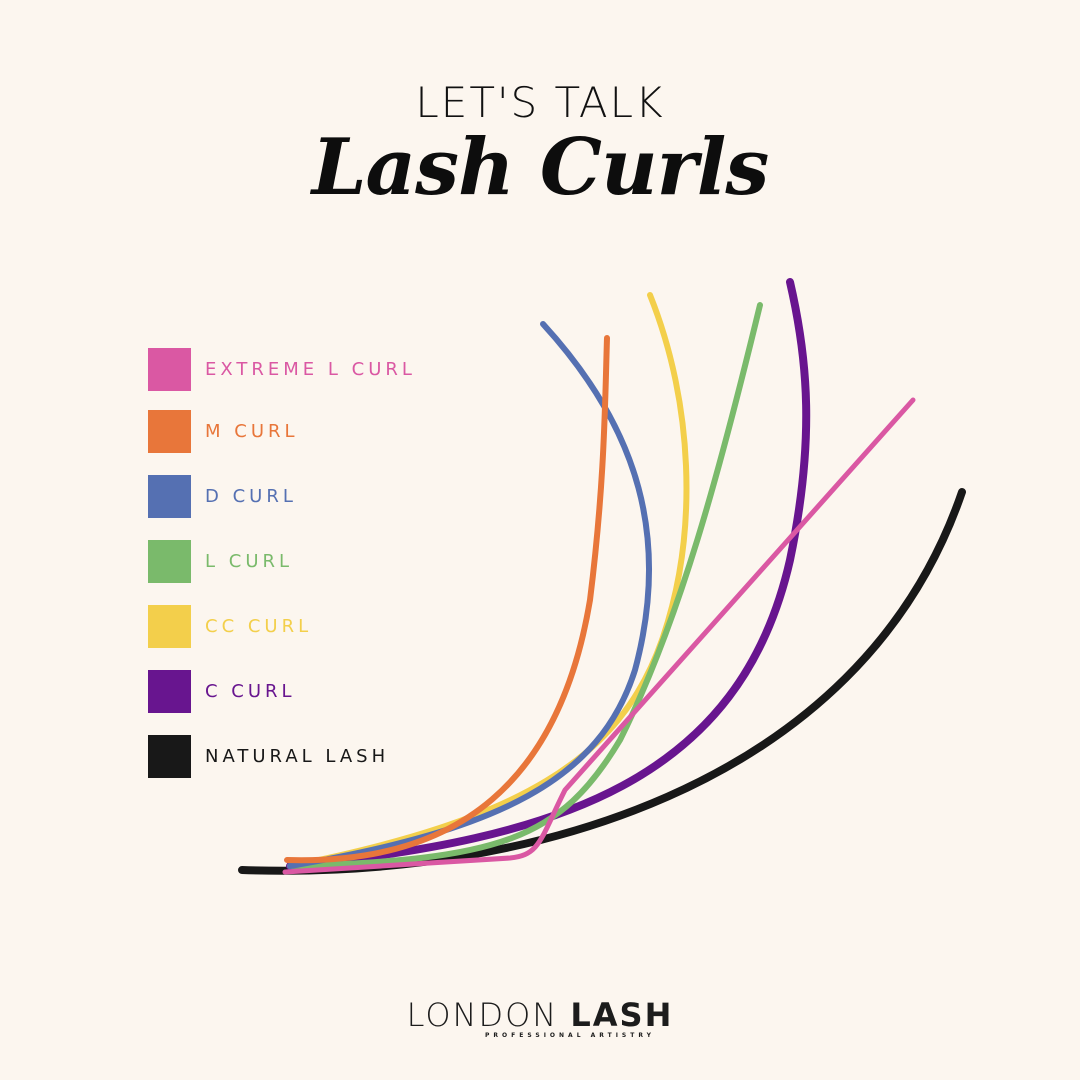  I want to click on legend-label: NATURAL LASH, so click(297, 756).